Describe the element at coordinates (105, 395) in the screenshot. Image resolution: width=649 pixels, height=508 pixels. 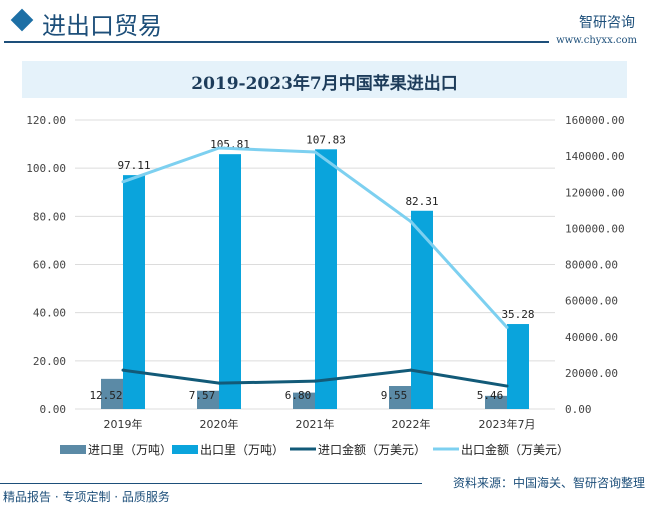
I see `data-label: 12.52` at that location.